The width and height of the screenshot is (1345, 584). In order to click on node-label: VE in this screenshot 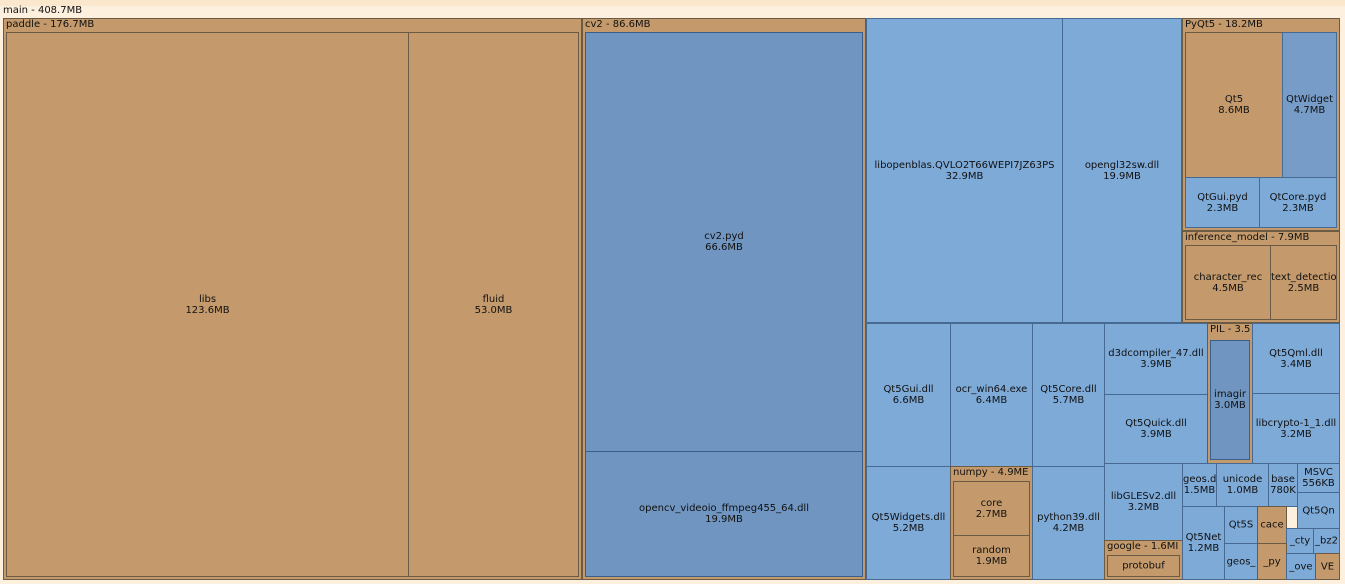, I will do `click(1327, 566)`.